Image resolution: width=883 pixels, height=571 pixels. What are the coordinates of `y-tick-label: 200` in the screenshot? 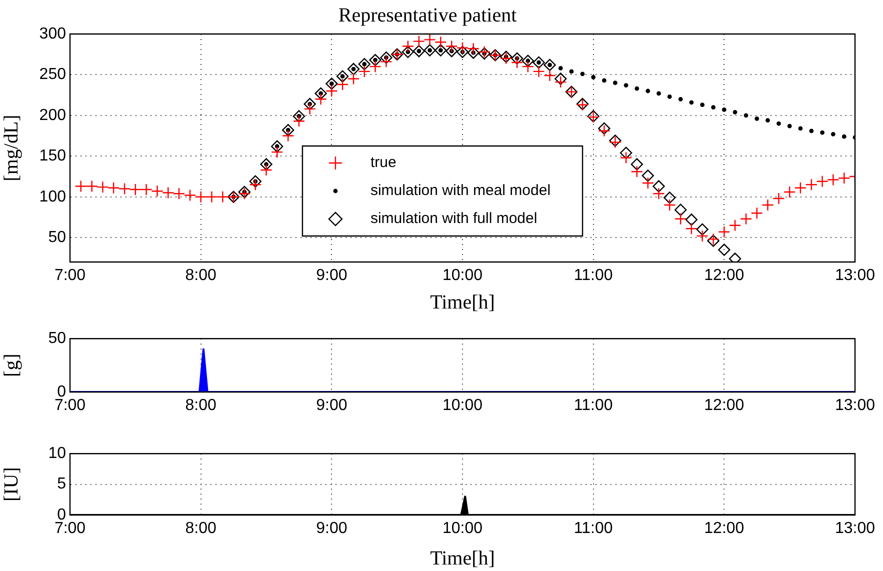 It's located at (52, 115).